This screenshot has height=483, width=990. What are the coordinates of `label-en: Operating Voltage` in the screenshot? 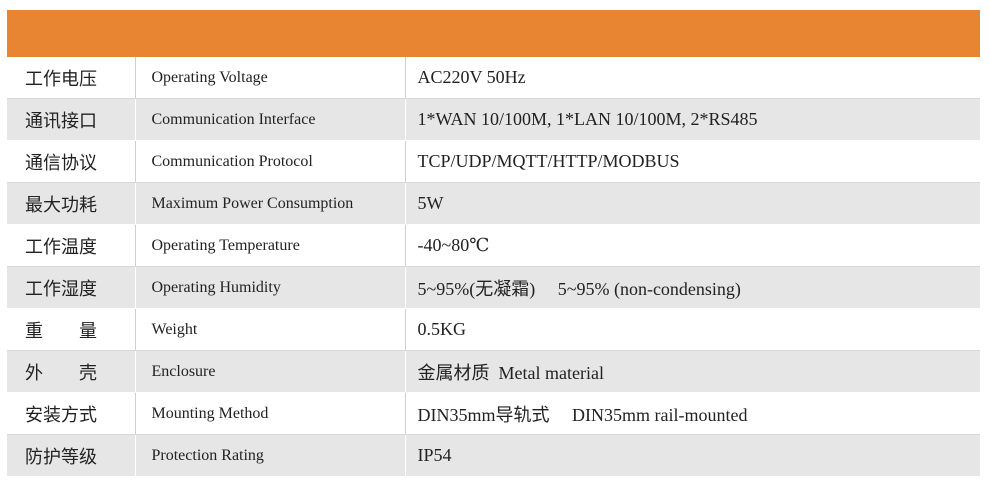 It's located at (270, 78).